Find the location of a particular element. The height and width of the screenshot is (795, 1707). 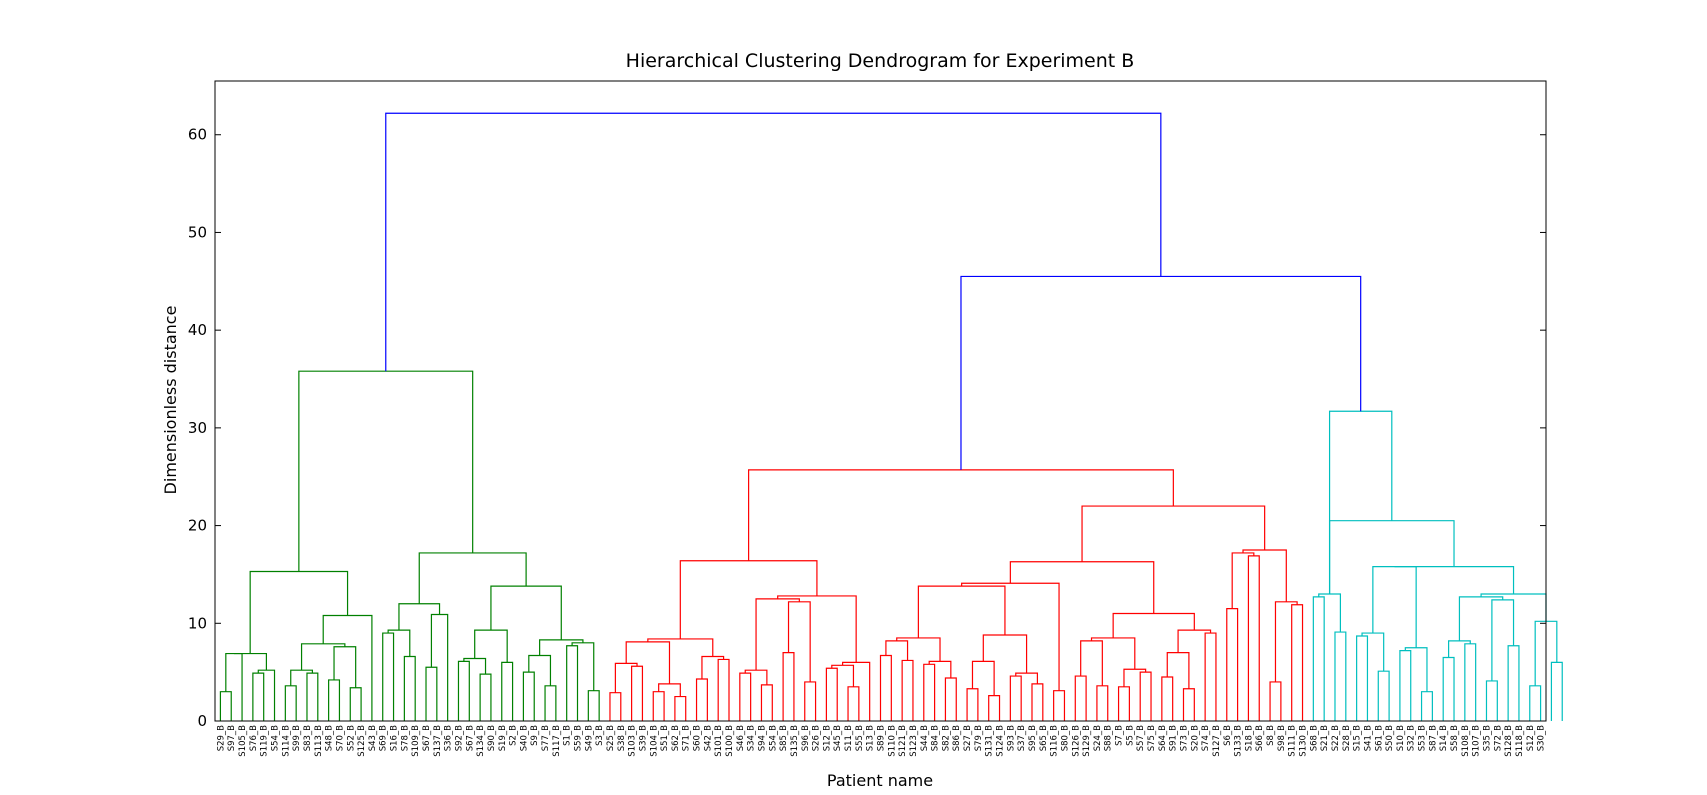

leaf-label: S46_B is located at coordinates (741, 738).